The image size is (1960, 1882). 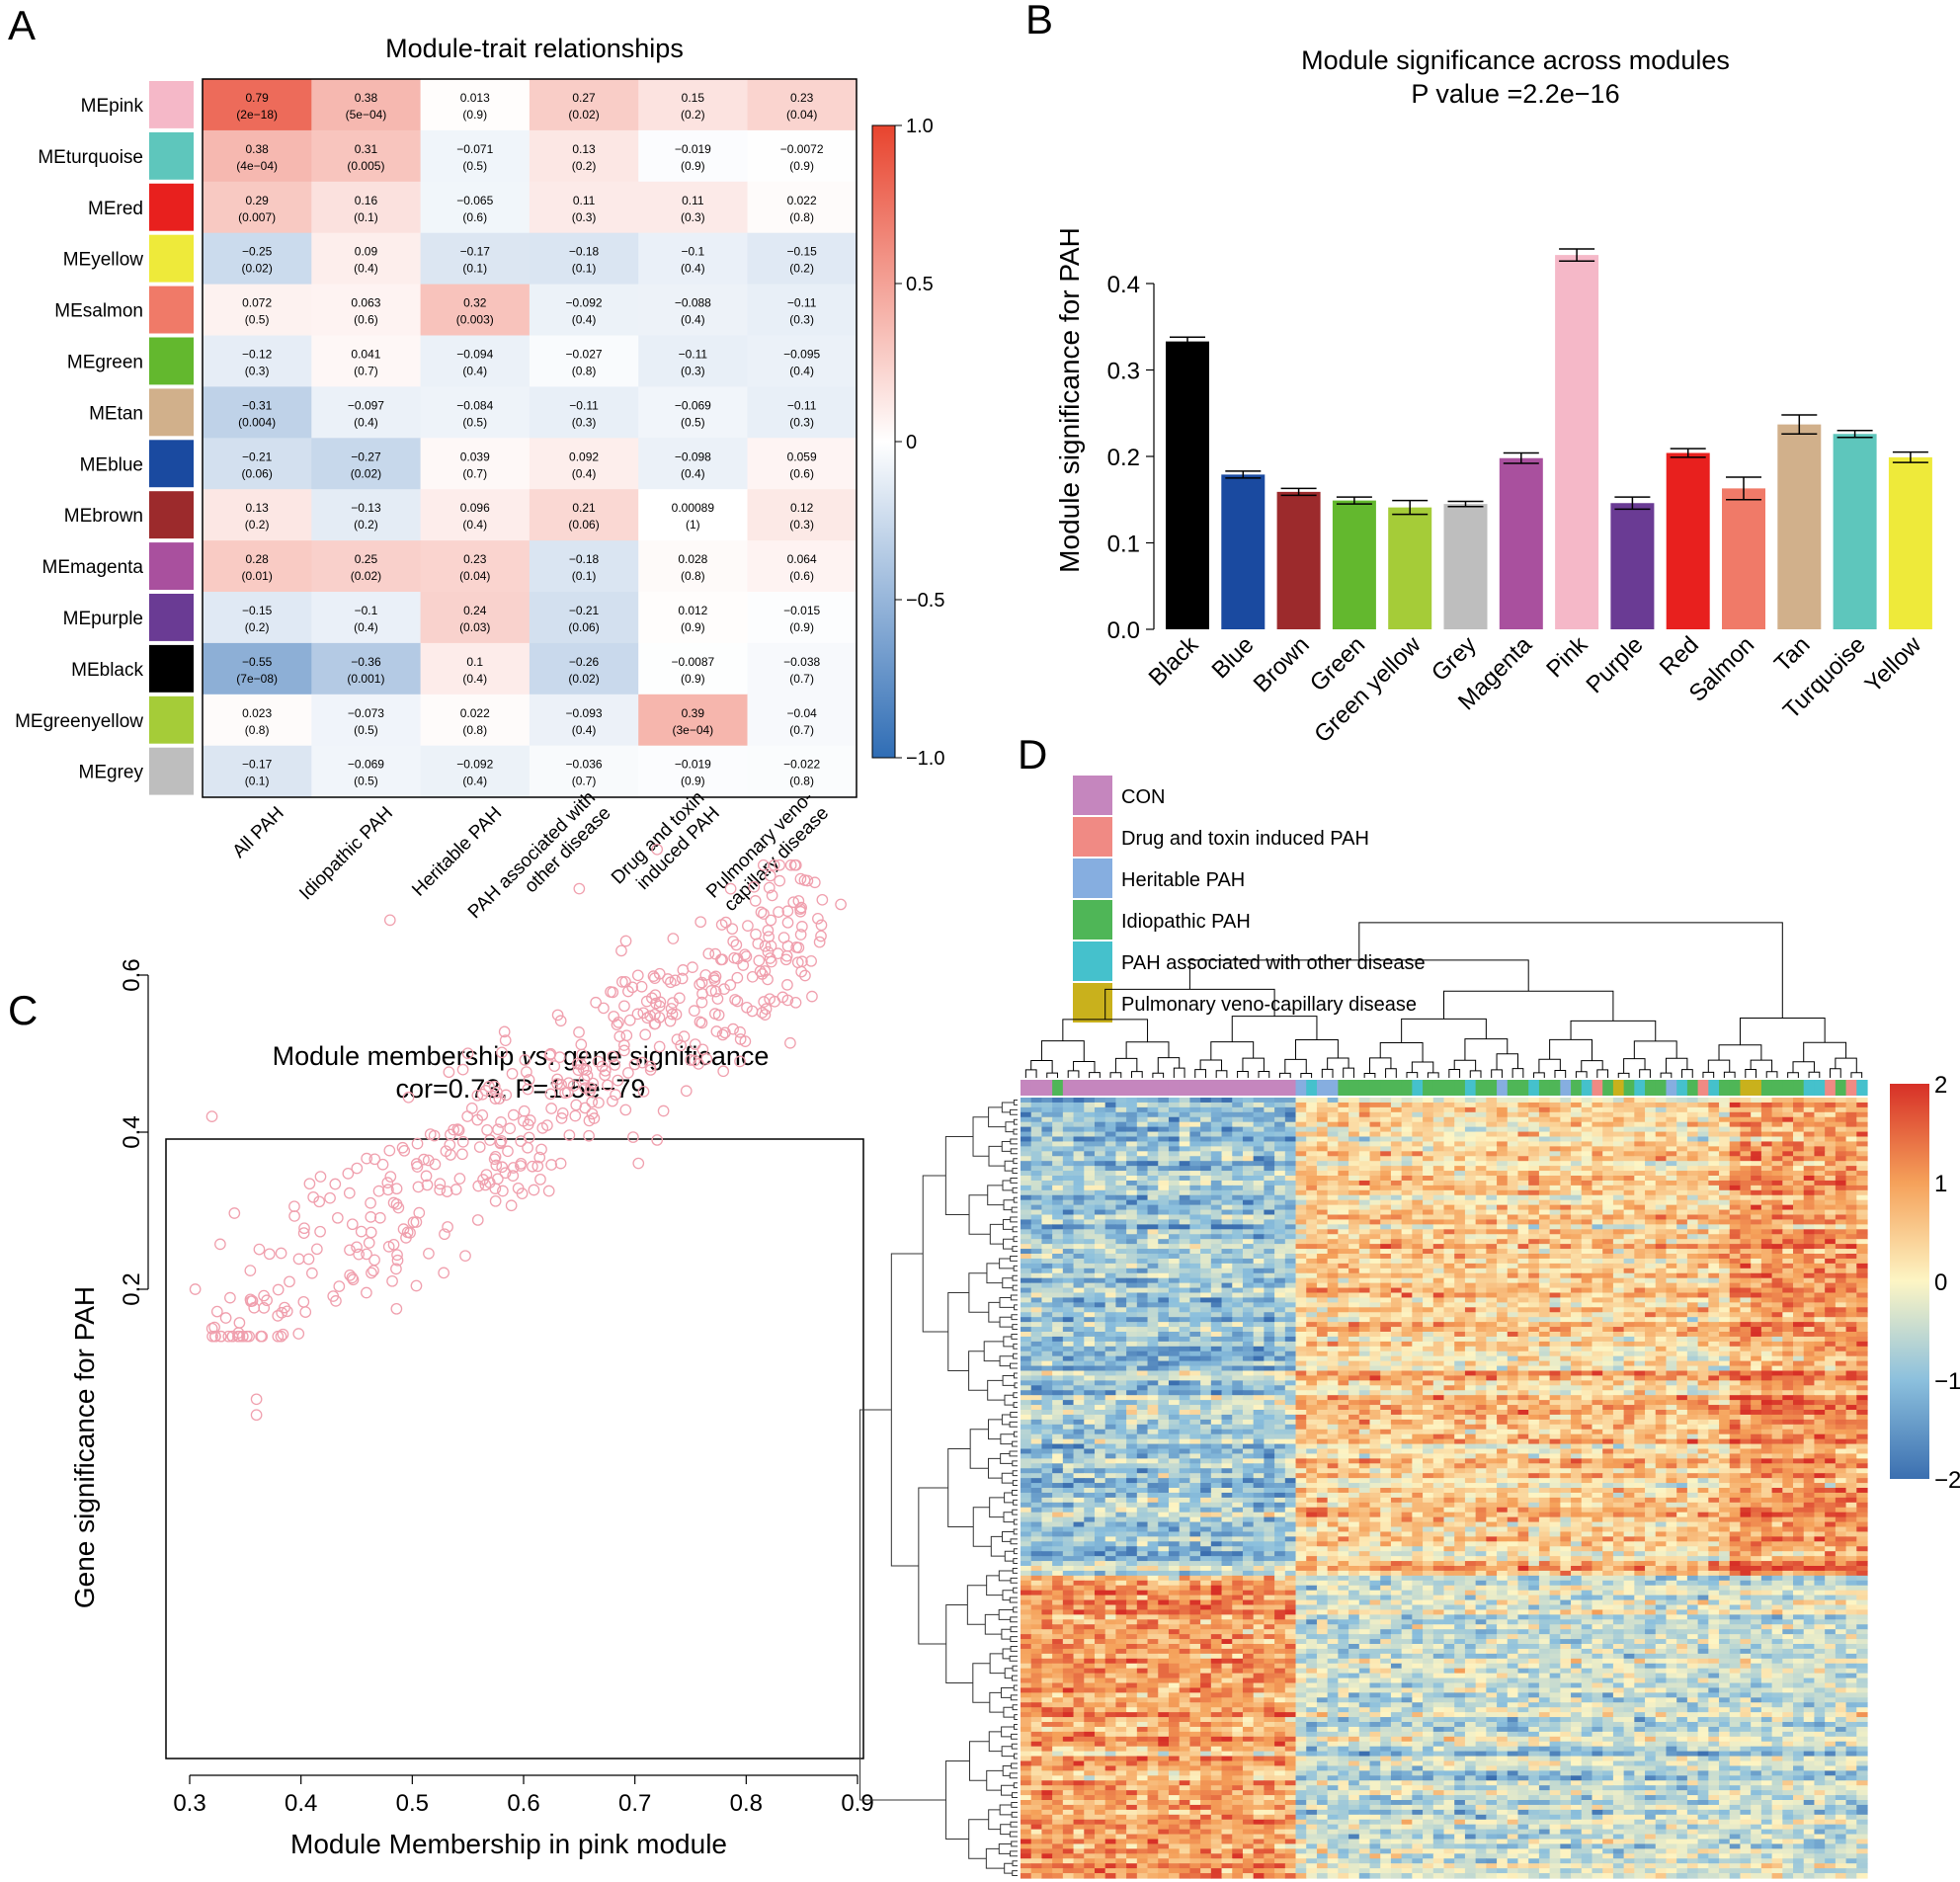 I want to click on y-tick-label: 0.1, so click(x=1123, y=545).